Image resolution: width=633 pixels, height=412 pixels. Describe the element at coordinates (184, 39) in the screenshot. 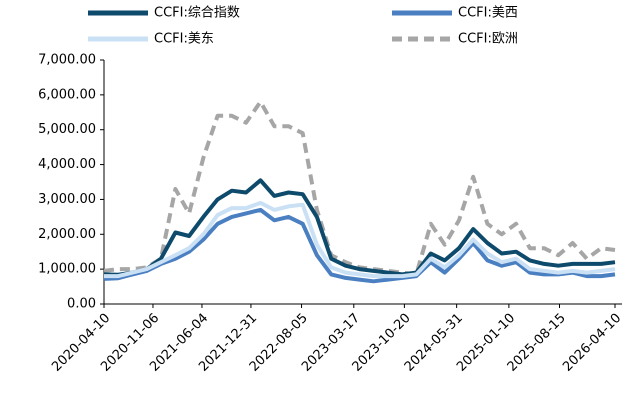

I see `legend-label: CCFI:美东` at that location.